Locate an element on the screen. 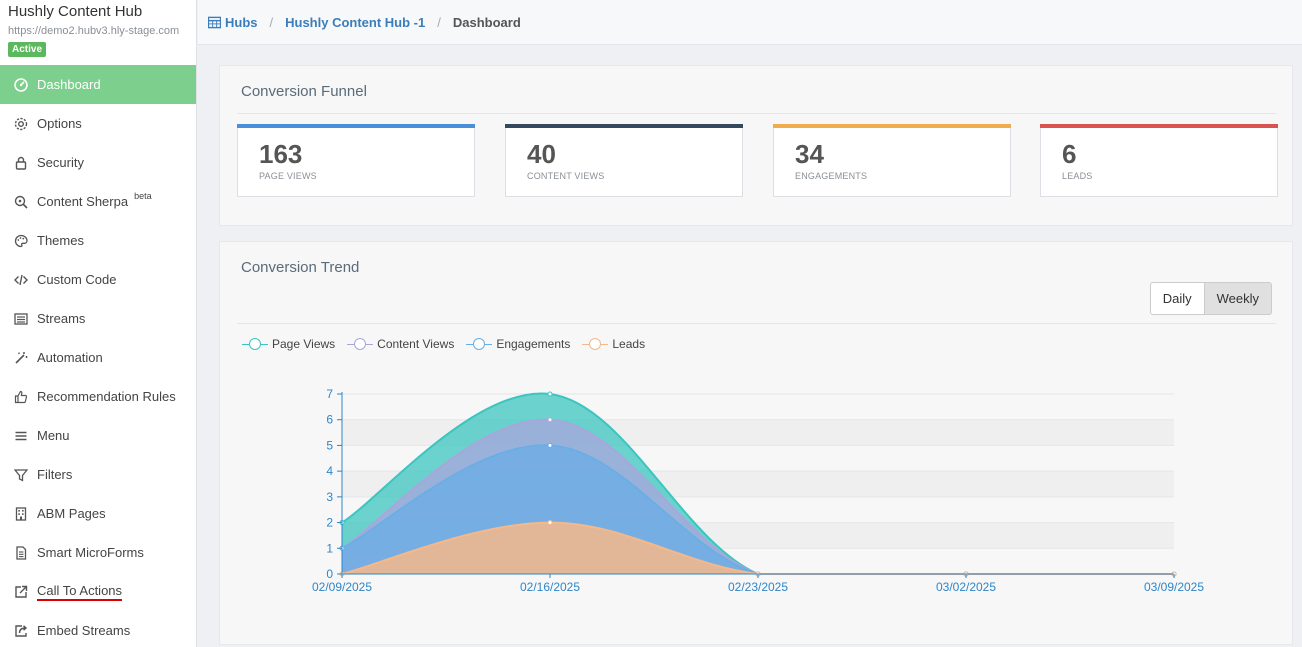 The image size is (1302, 647). share-icon is located at coordinates (21, 631).